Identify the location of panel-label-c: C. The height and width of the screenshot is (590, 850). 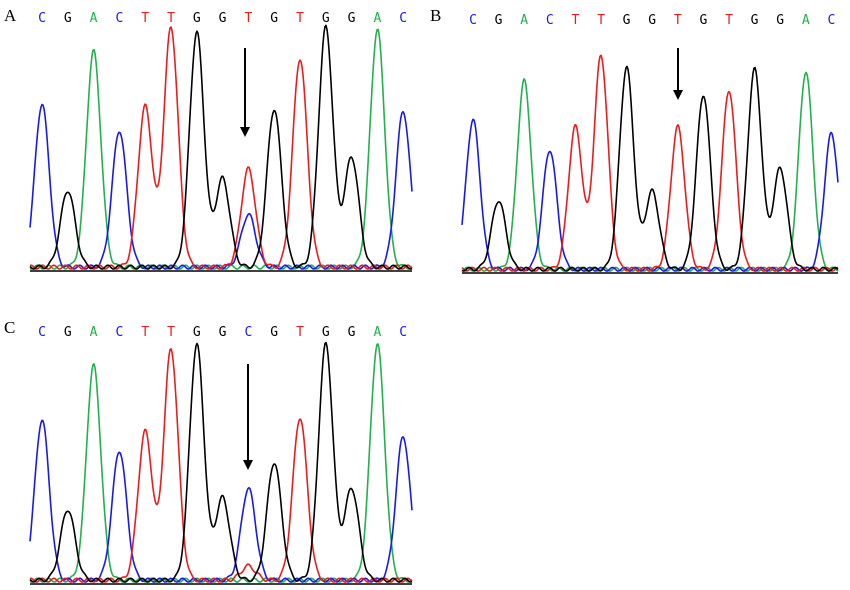
(9, 327).